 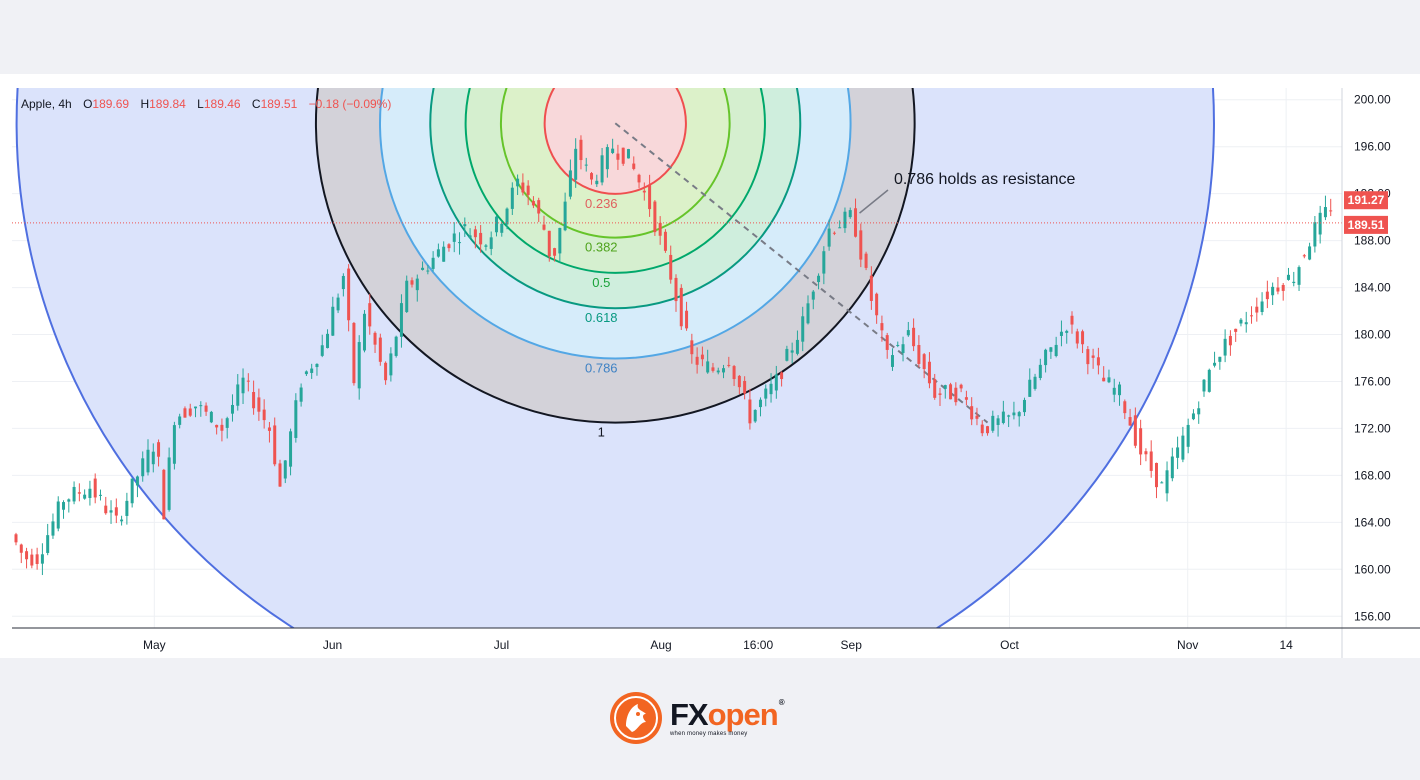 I want to click on change-value: −0.18 (−0.09%), so click(x=350, y=104).